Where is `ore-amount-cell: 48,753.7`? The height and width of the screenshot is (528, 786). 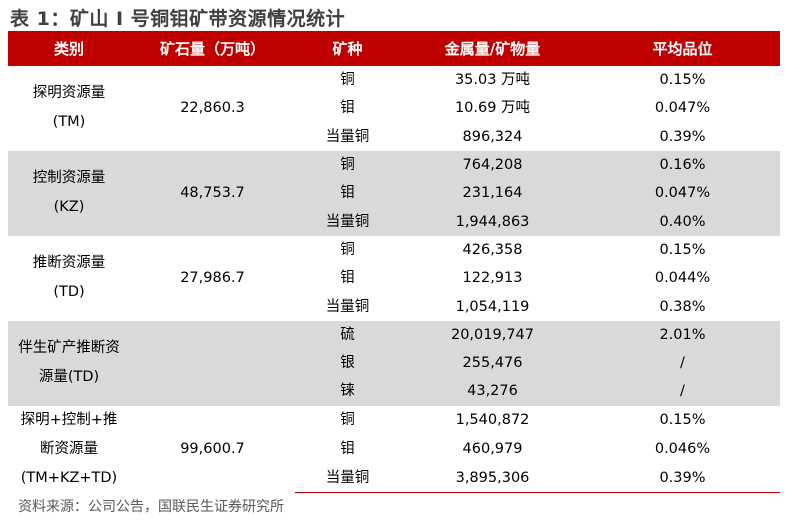 ore-amount-cell: 48,753.7 is located at coordinates (212, 193).